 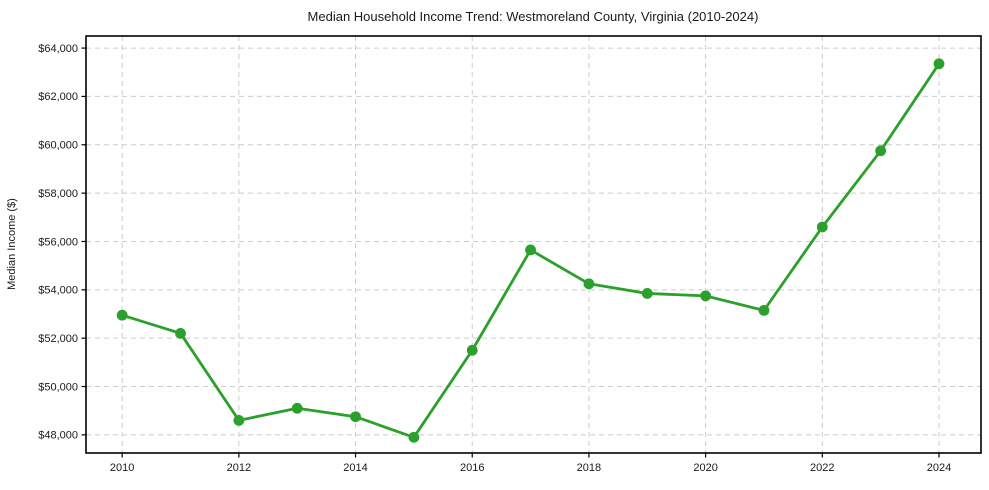 I want to click on x-tick-label: 2020, so click(x=705, y=468).